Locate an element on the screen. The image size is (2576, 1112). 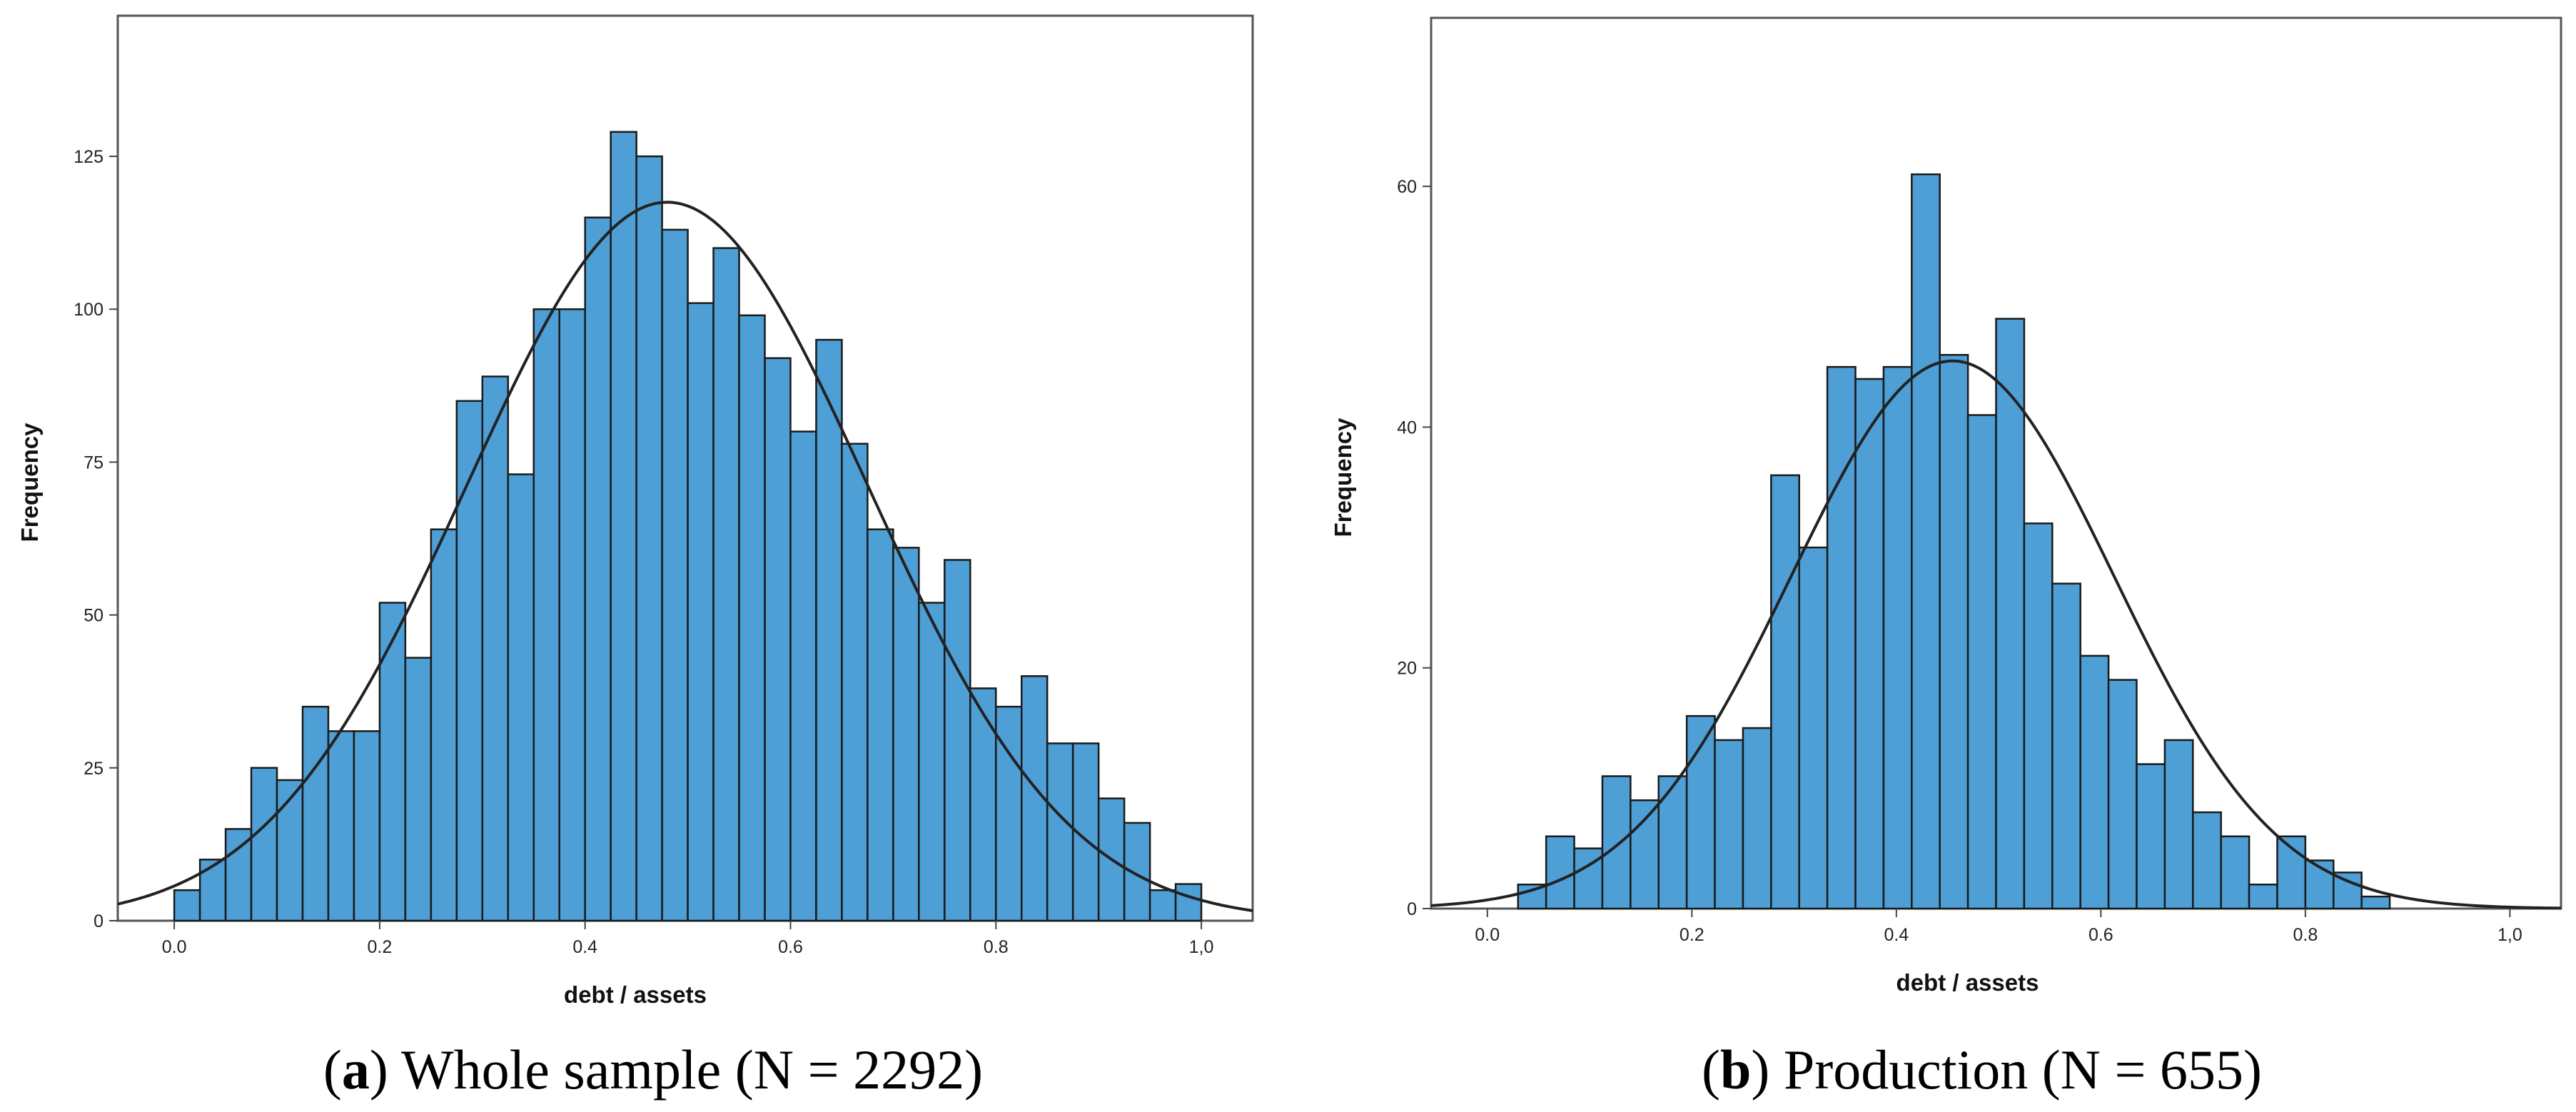
y-tick-label-b-2: 40 is located at coordinates (1407, 428).